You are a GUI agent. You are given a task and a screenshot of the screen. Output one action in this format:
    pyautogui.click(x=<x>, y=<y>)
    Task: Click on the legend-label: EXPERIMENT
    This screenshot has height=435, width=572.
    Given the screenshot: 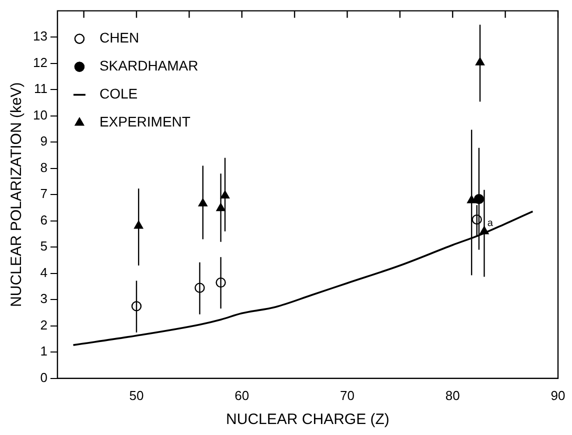 What is the action you would take?
    pyautogui.click(x=145, y=122)
    